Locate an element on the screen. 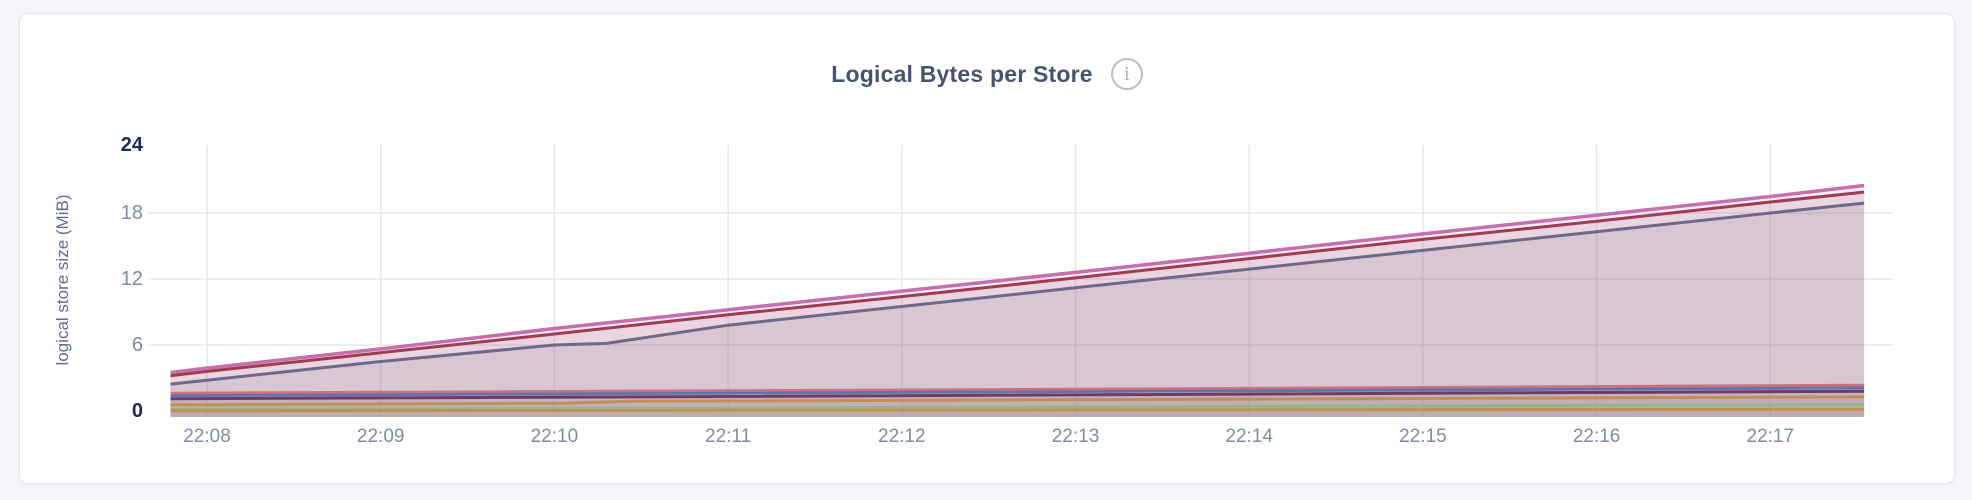 This screenshot has height=500, width=1972. x-tick-label: 22:17 is located at coordinates (1770, 436).